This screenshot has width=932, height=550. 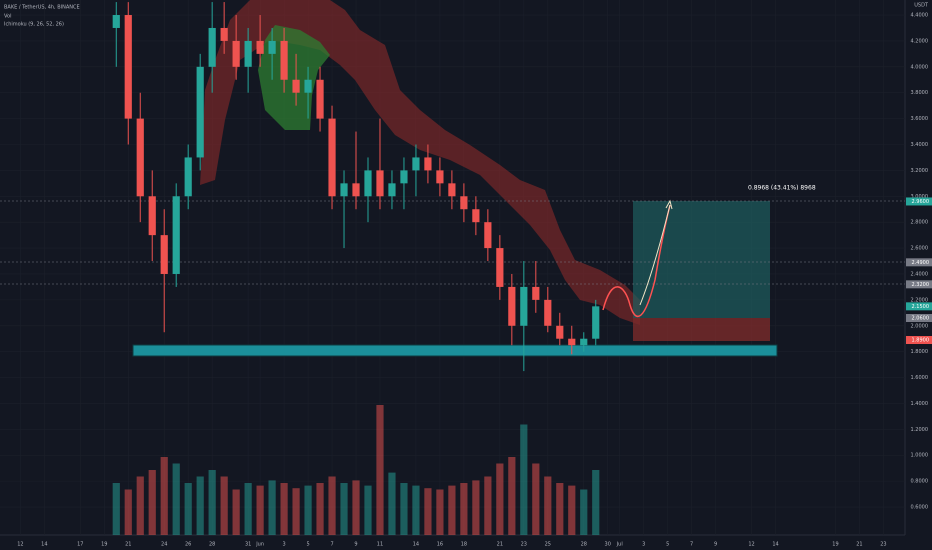 What do you see at coordinates (751, 545) in the screenshot?
I see `x-tick-label: 12` at bounding box center [751, 545].